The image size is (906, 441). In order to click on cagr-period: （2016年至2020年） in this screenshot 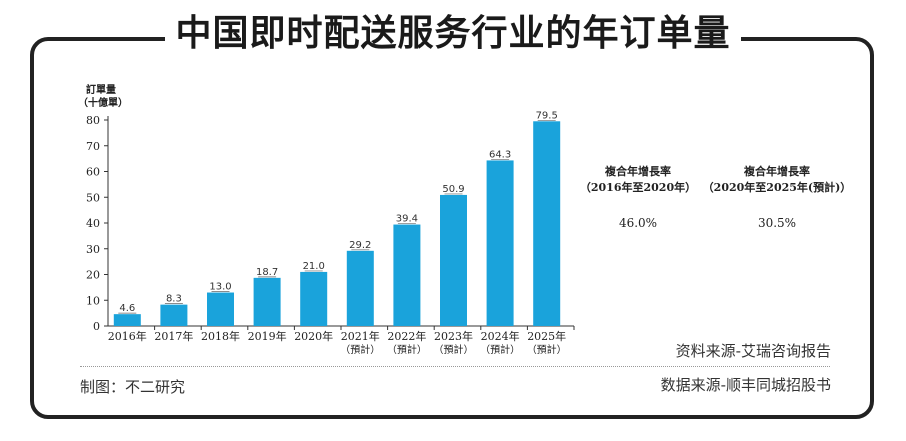, I will do `click(638, 187)`.